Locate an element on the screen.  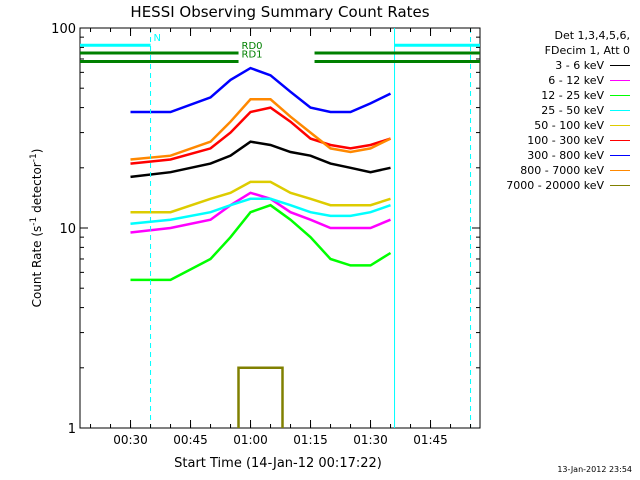
series-line-100-300-keV is located at coordinates (260, 135).